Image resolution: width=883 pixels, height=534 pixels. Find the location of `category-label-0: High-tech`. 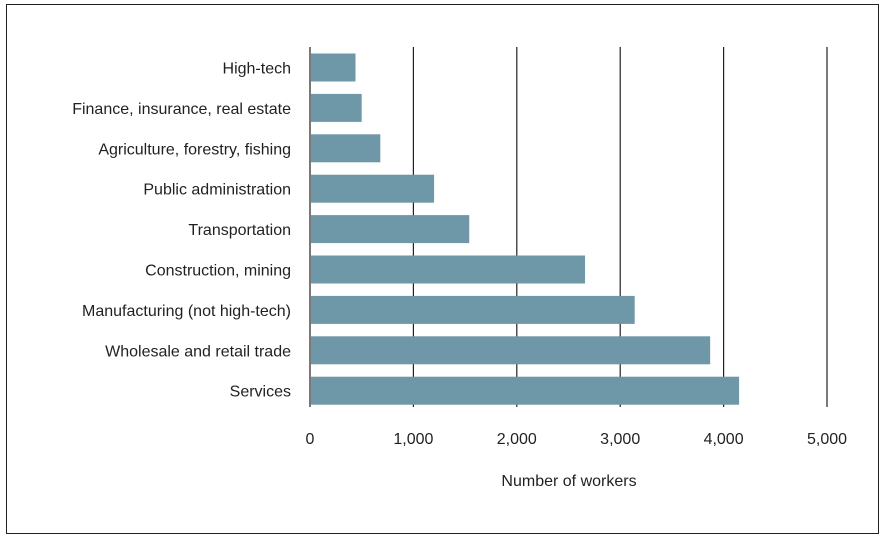

category-label-0: High-tech is located at coordinates (257, 69).